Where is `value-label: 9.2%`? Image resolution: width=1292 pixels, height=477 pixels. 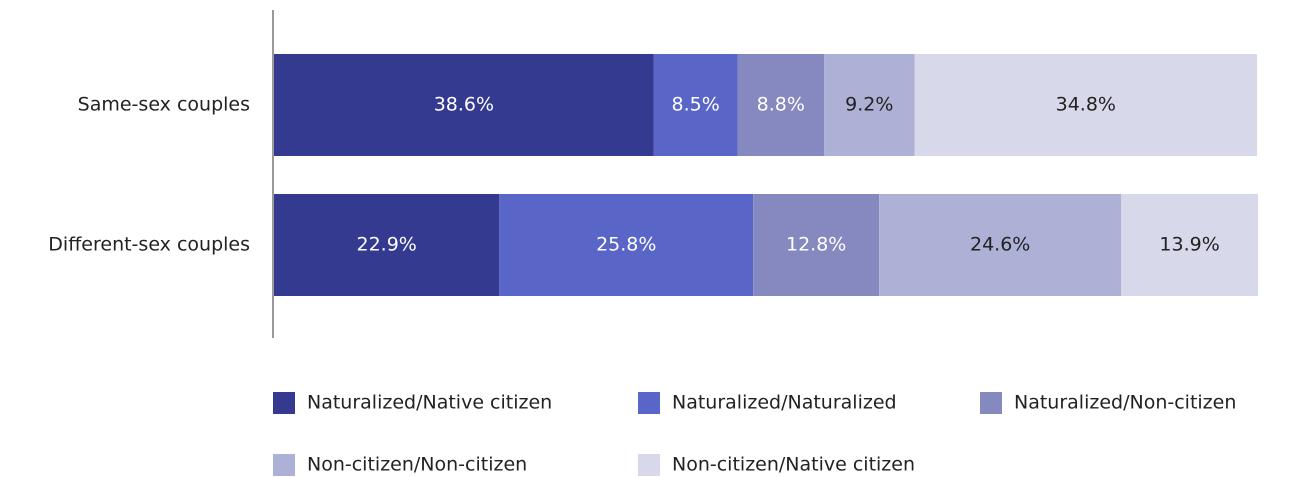
value-label: 9.2% is located at coordinates (869, 105).